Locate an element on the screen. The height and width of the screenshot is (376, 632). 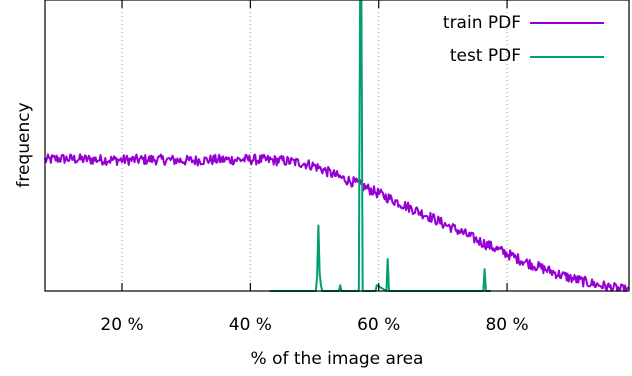
y-axis-label: frequency is located at coordinates (24, 144).